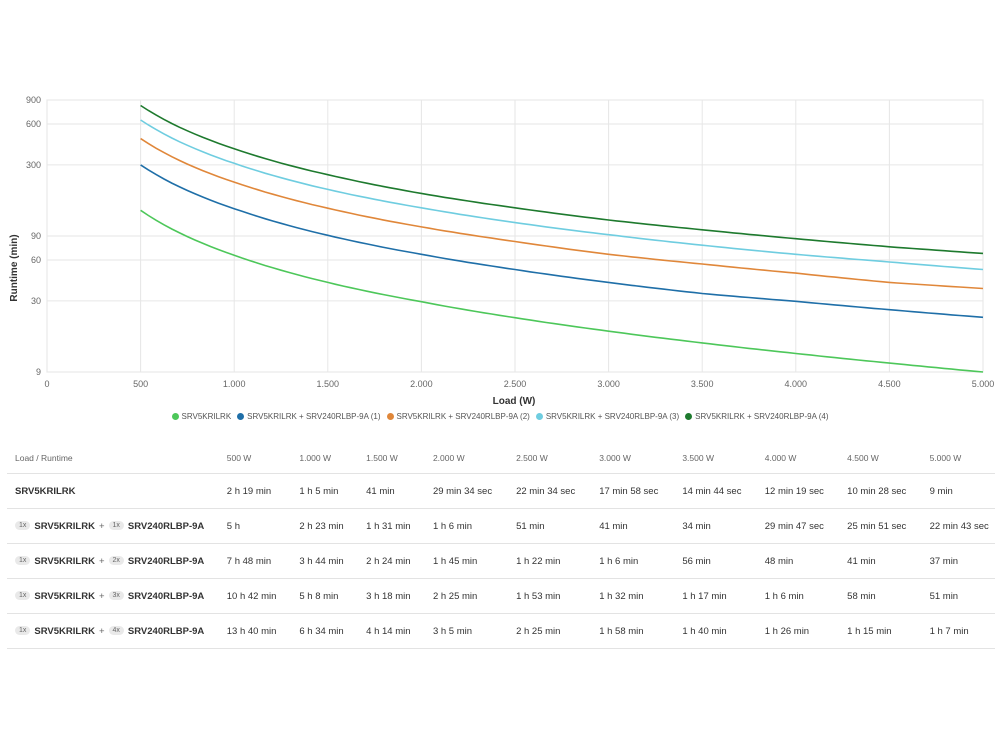 The height and width of the screenshot is (750, 1000). What do you see at coordinates (206, 416) in the screenshot?
I see `legend-label: SRV5KRILRK` at bounding box center [206, 416].